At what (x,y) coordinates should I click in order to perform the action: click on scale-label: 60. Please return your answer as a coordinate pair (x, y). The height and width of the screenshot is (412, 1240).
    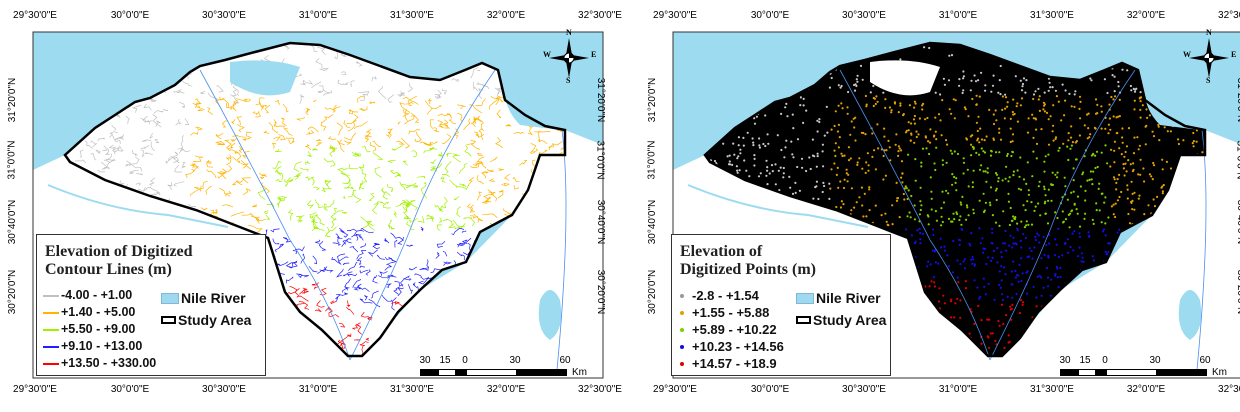
    Looking at the image, I should click on (1205, 360).